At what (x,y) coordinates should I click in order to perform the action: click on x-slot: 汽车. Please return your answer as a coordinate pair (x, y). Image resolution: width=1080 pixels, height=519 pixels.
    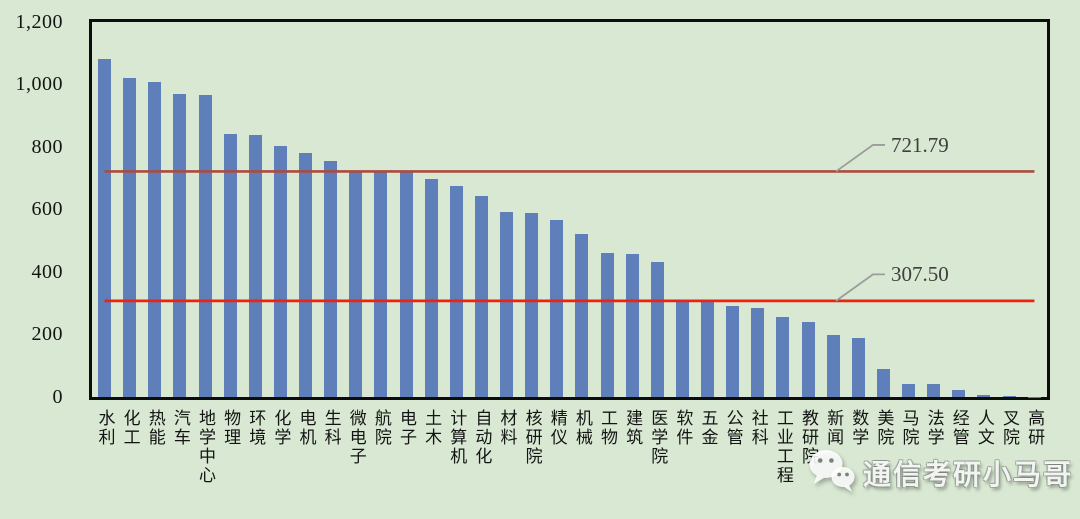
    Looking at the image, I should click on (179, 462).